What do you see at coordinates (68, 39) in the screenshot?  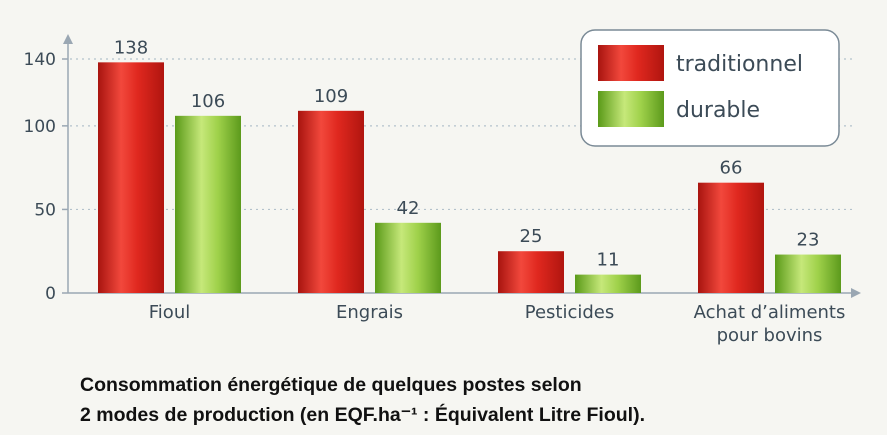 I see `y-axis-arrow` at bounding box center [68, 39].